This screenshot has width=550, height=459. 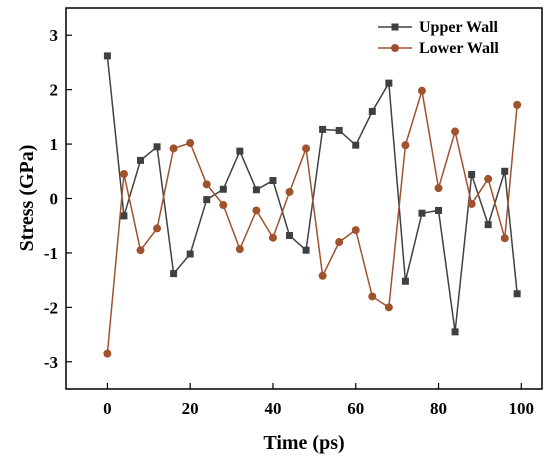 I want to click on y-tick-label: -1, so click(x=51, y=253).